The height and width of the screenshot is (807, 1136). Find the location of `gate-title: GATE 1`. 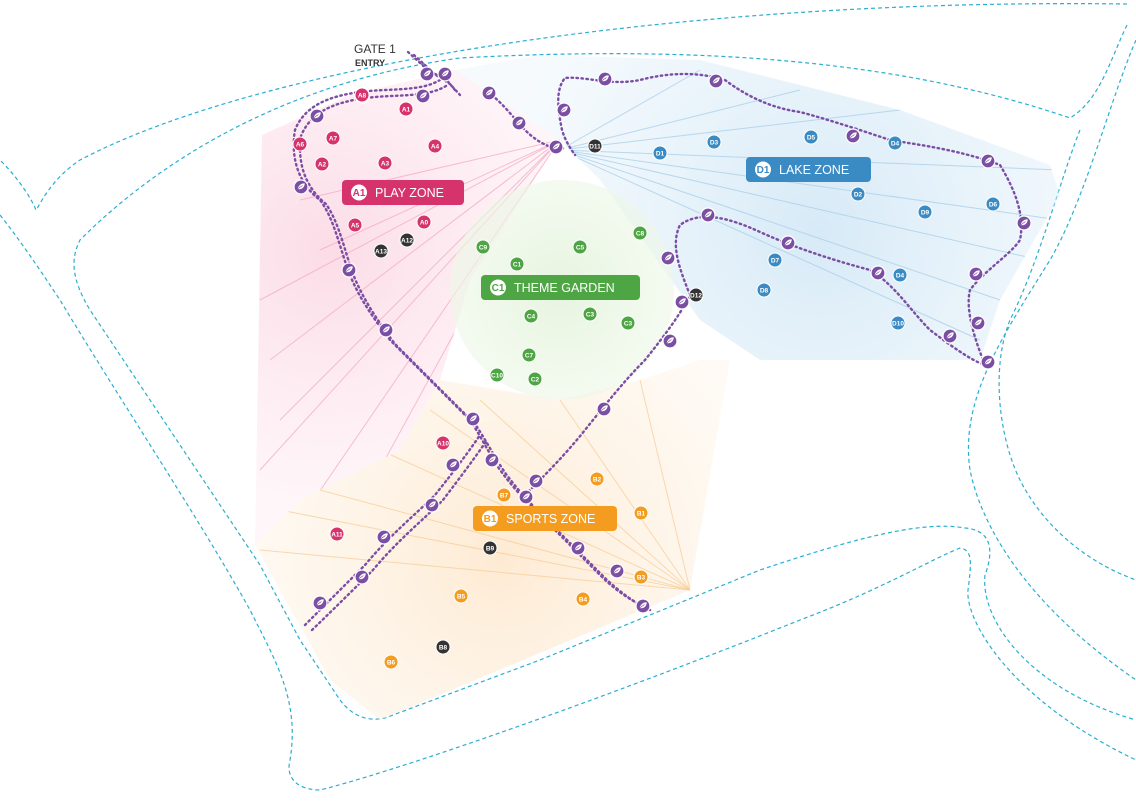

gate-title: GATE 1 is located at coordinates (375, 49).